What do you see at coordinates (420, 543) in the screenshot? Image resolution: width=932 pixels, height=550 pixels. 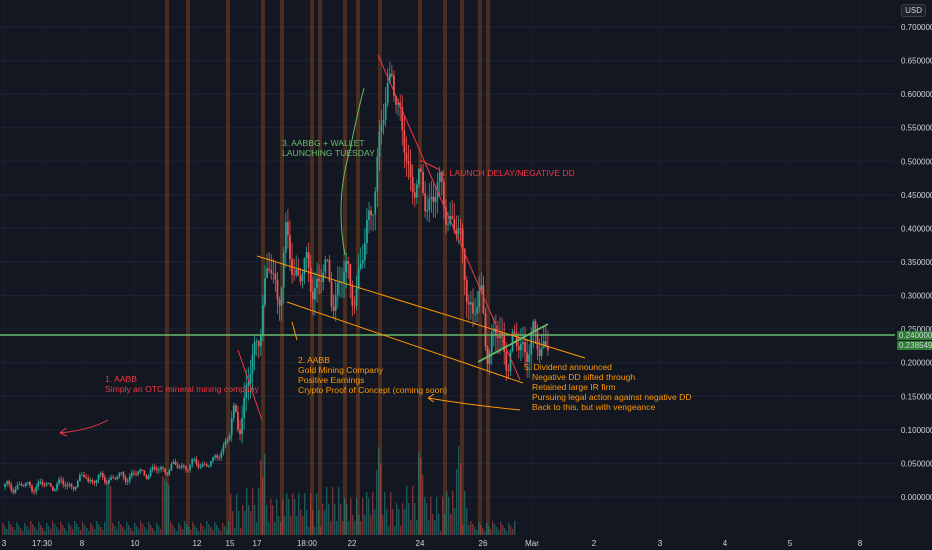 I see `x-tick-label: 24` at bounding box center [420, 543].